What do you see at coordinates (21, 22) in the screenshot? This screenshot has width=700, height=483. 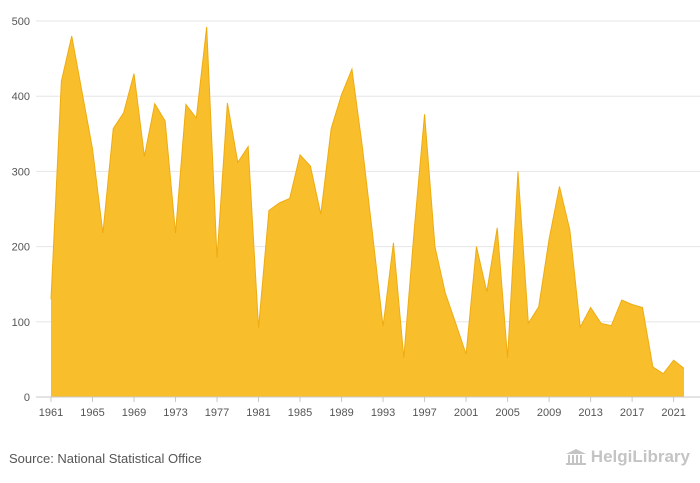 I see `y-tick-label: 500` at bounding box center [21, 22].